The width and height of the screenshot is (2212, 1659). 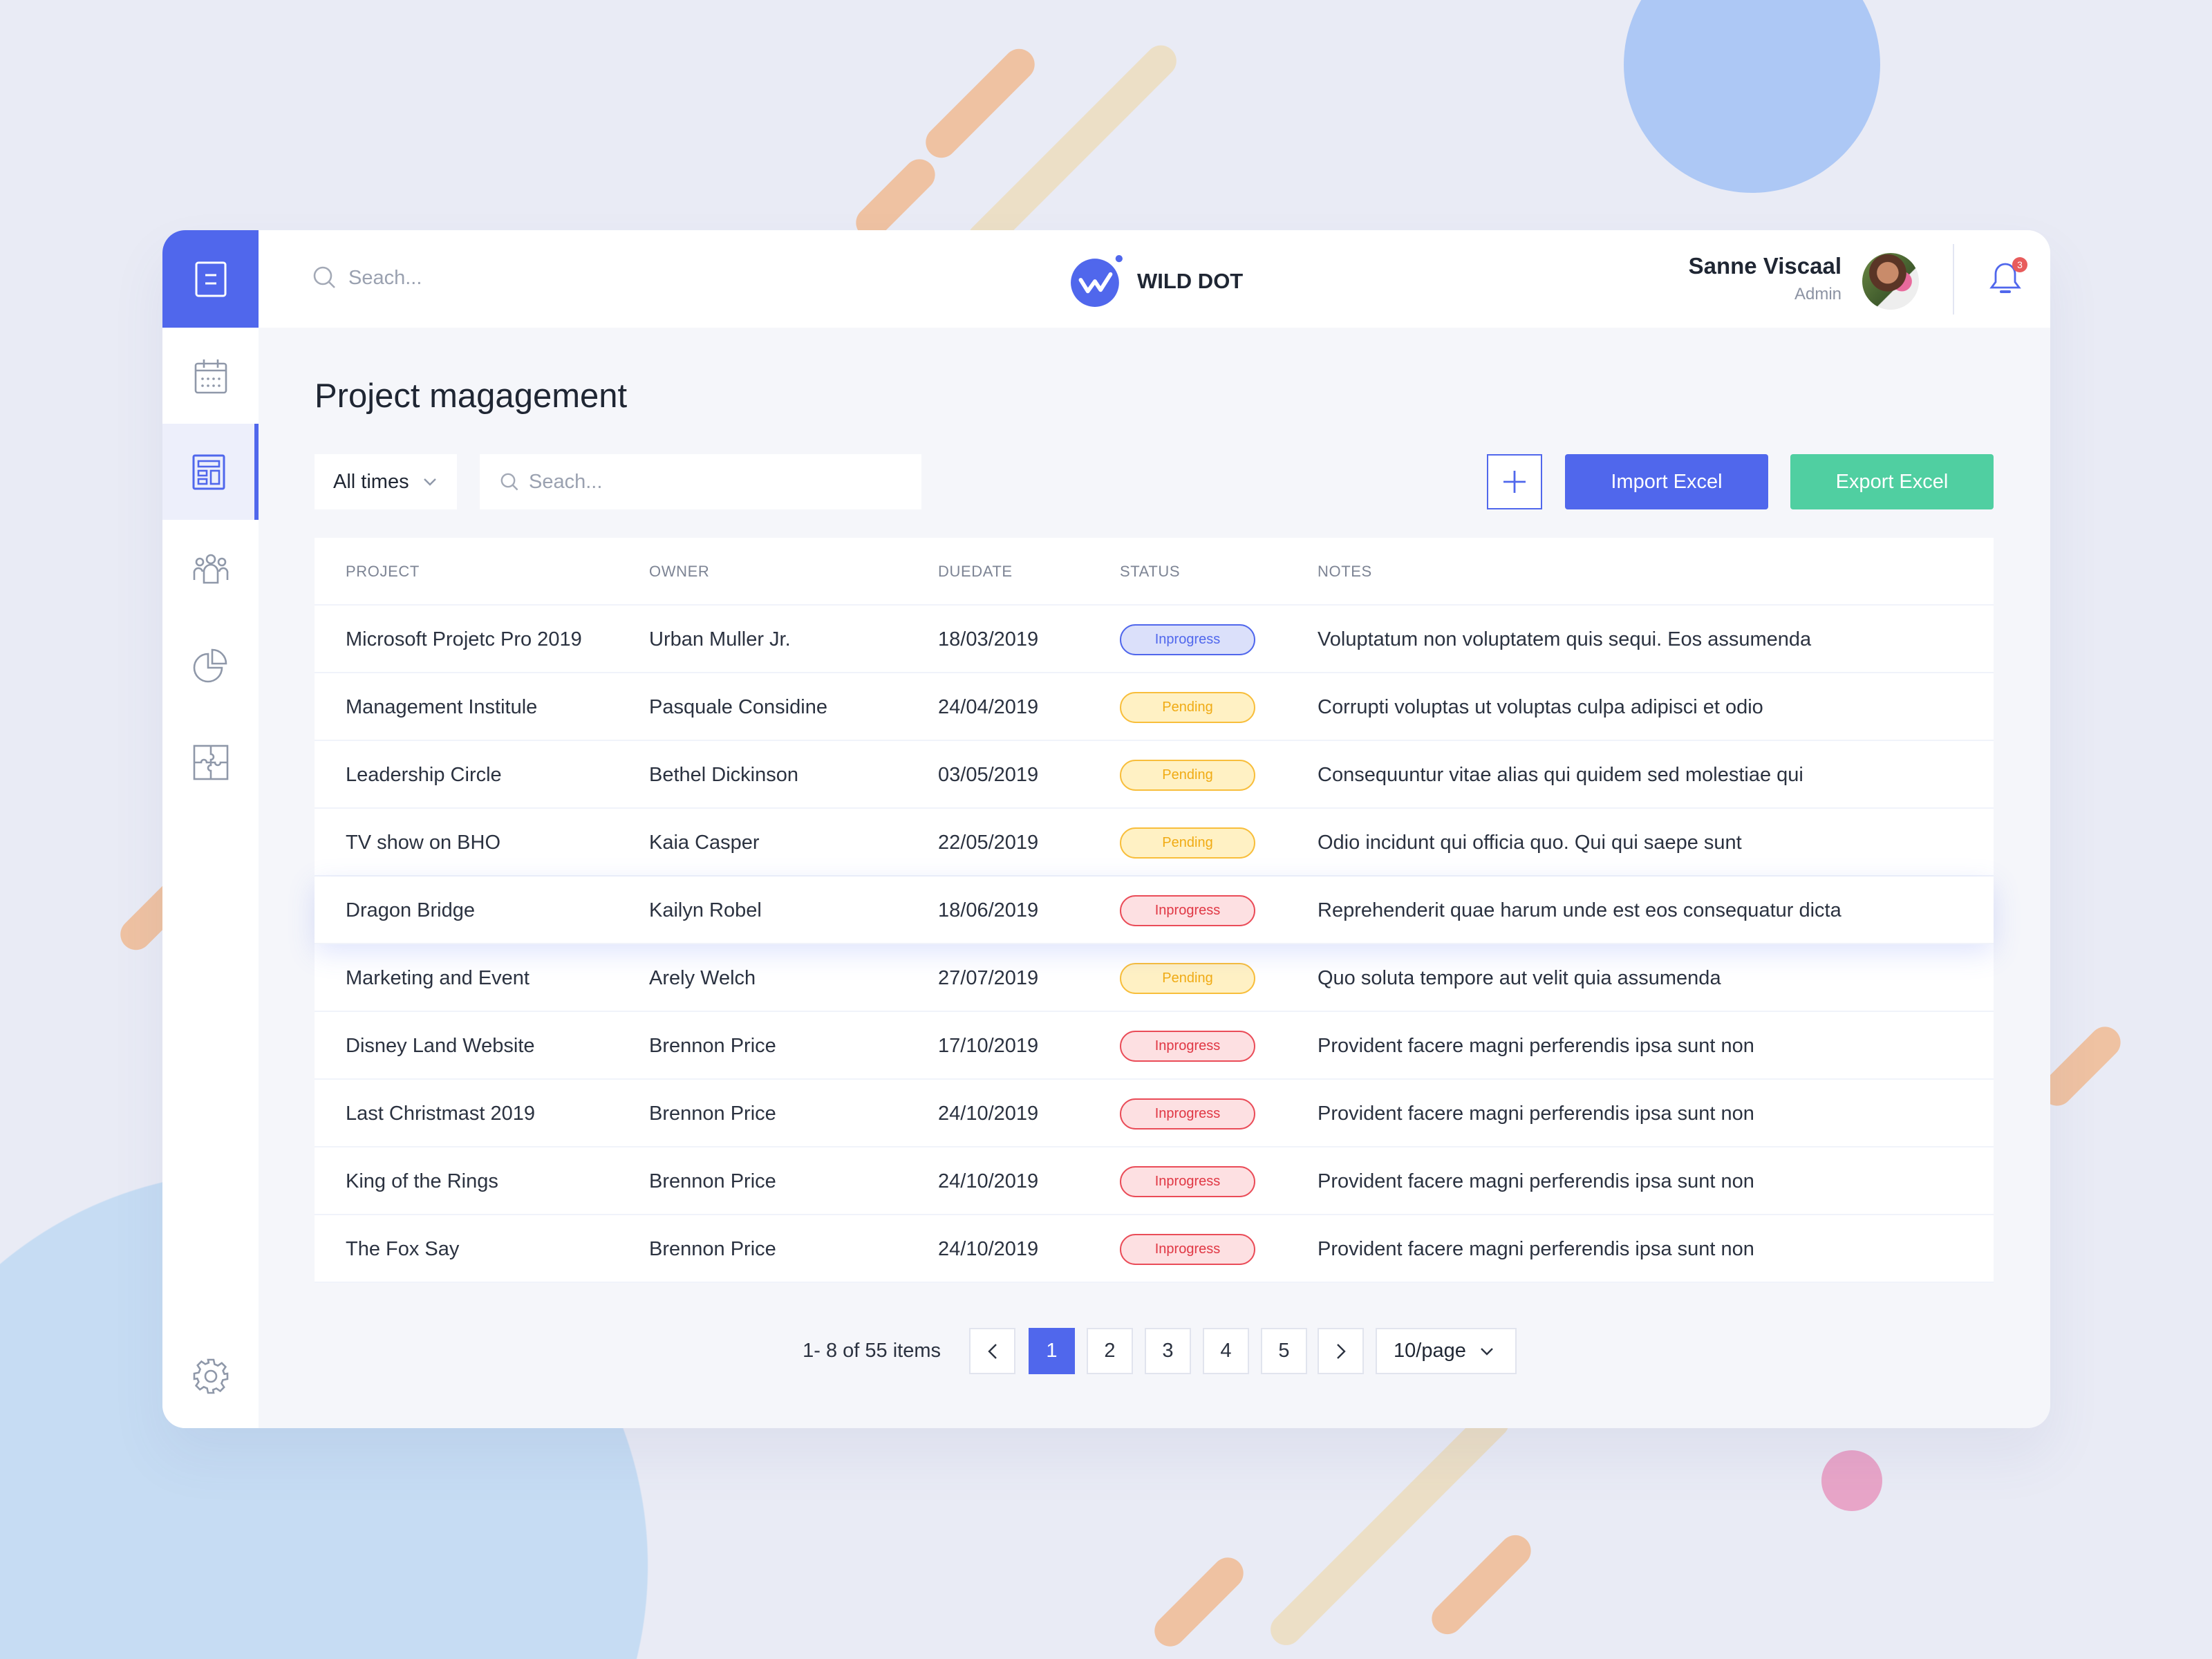 I want to click on sidebar-menu-button, so click(x=211, y=279).